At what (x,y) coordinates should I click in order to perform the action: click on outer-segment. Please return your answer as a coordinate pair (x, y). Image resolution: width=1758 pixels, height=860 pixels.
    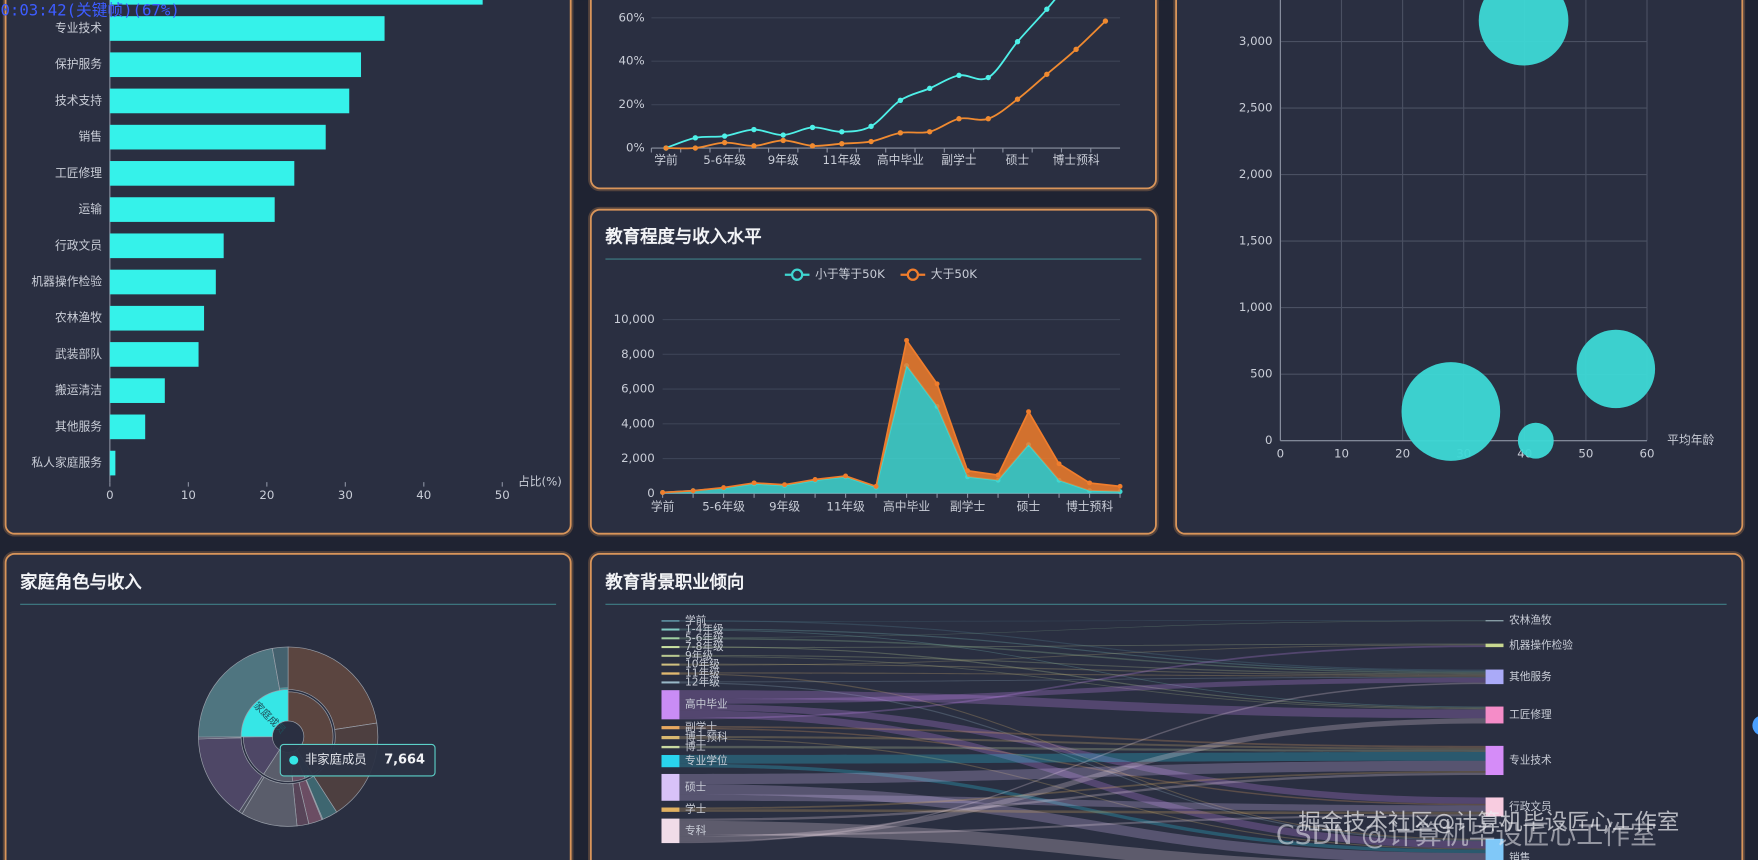
    Looking at the image, I should click on (280, 668).